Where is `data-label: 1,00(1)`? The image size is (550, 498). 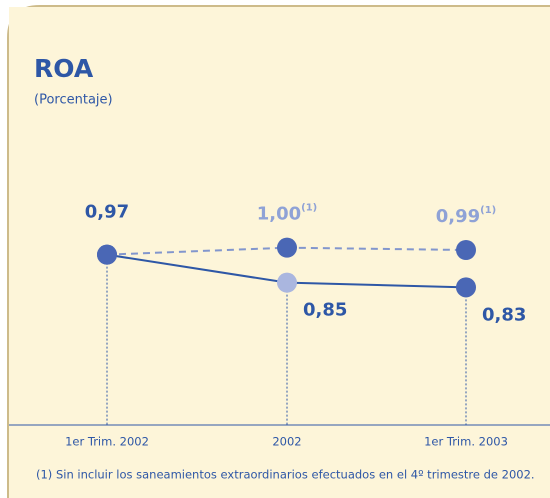 data-label: 1,00(1) is located at coordinates (287, 214).